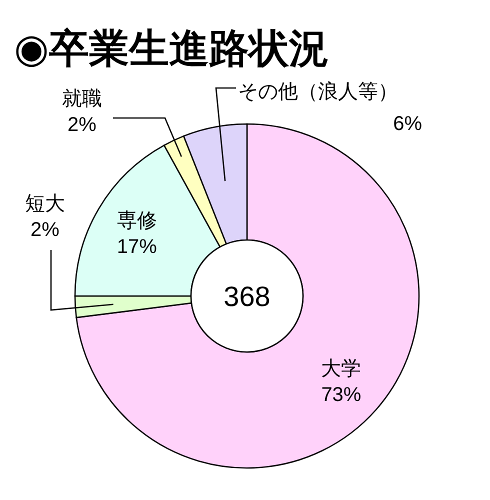  I want to click on slice-label: 専修, so click(136, 221).